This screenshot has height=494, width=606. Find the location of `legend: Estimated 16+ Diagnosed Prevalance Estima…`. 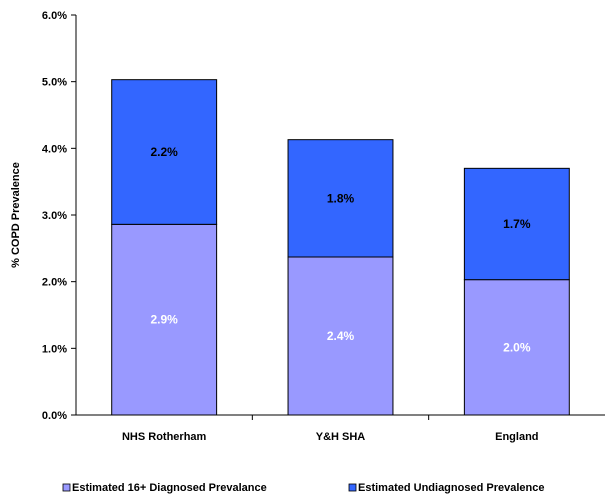

legend: Estimated 16+ Diagnosed Prevalance Estima… is located at coordinates (303, 488).